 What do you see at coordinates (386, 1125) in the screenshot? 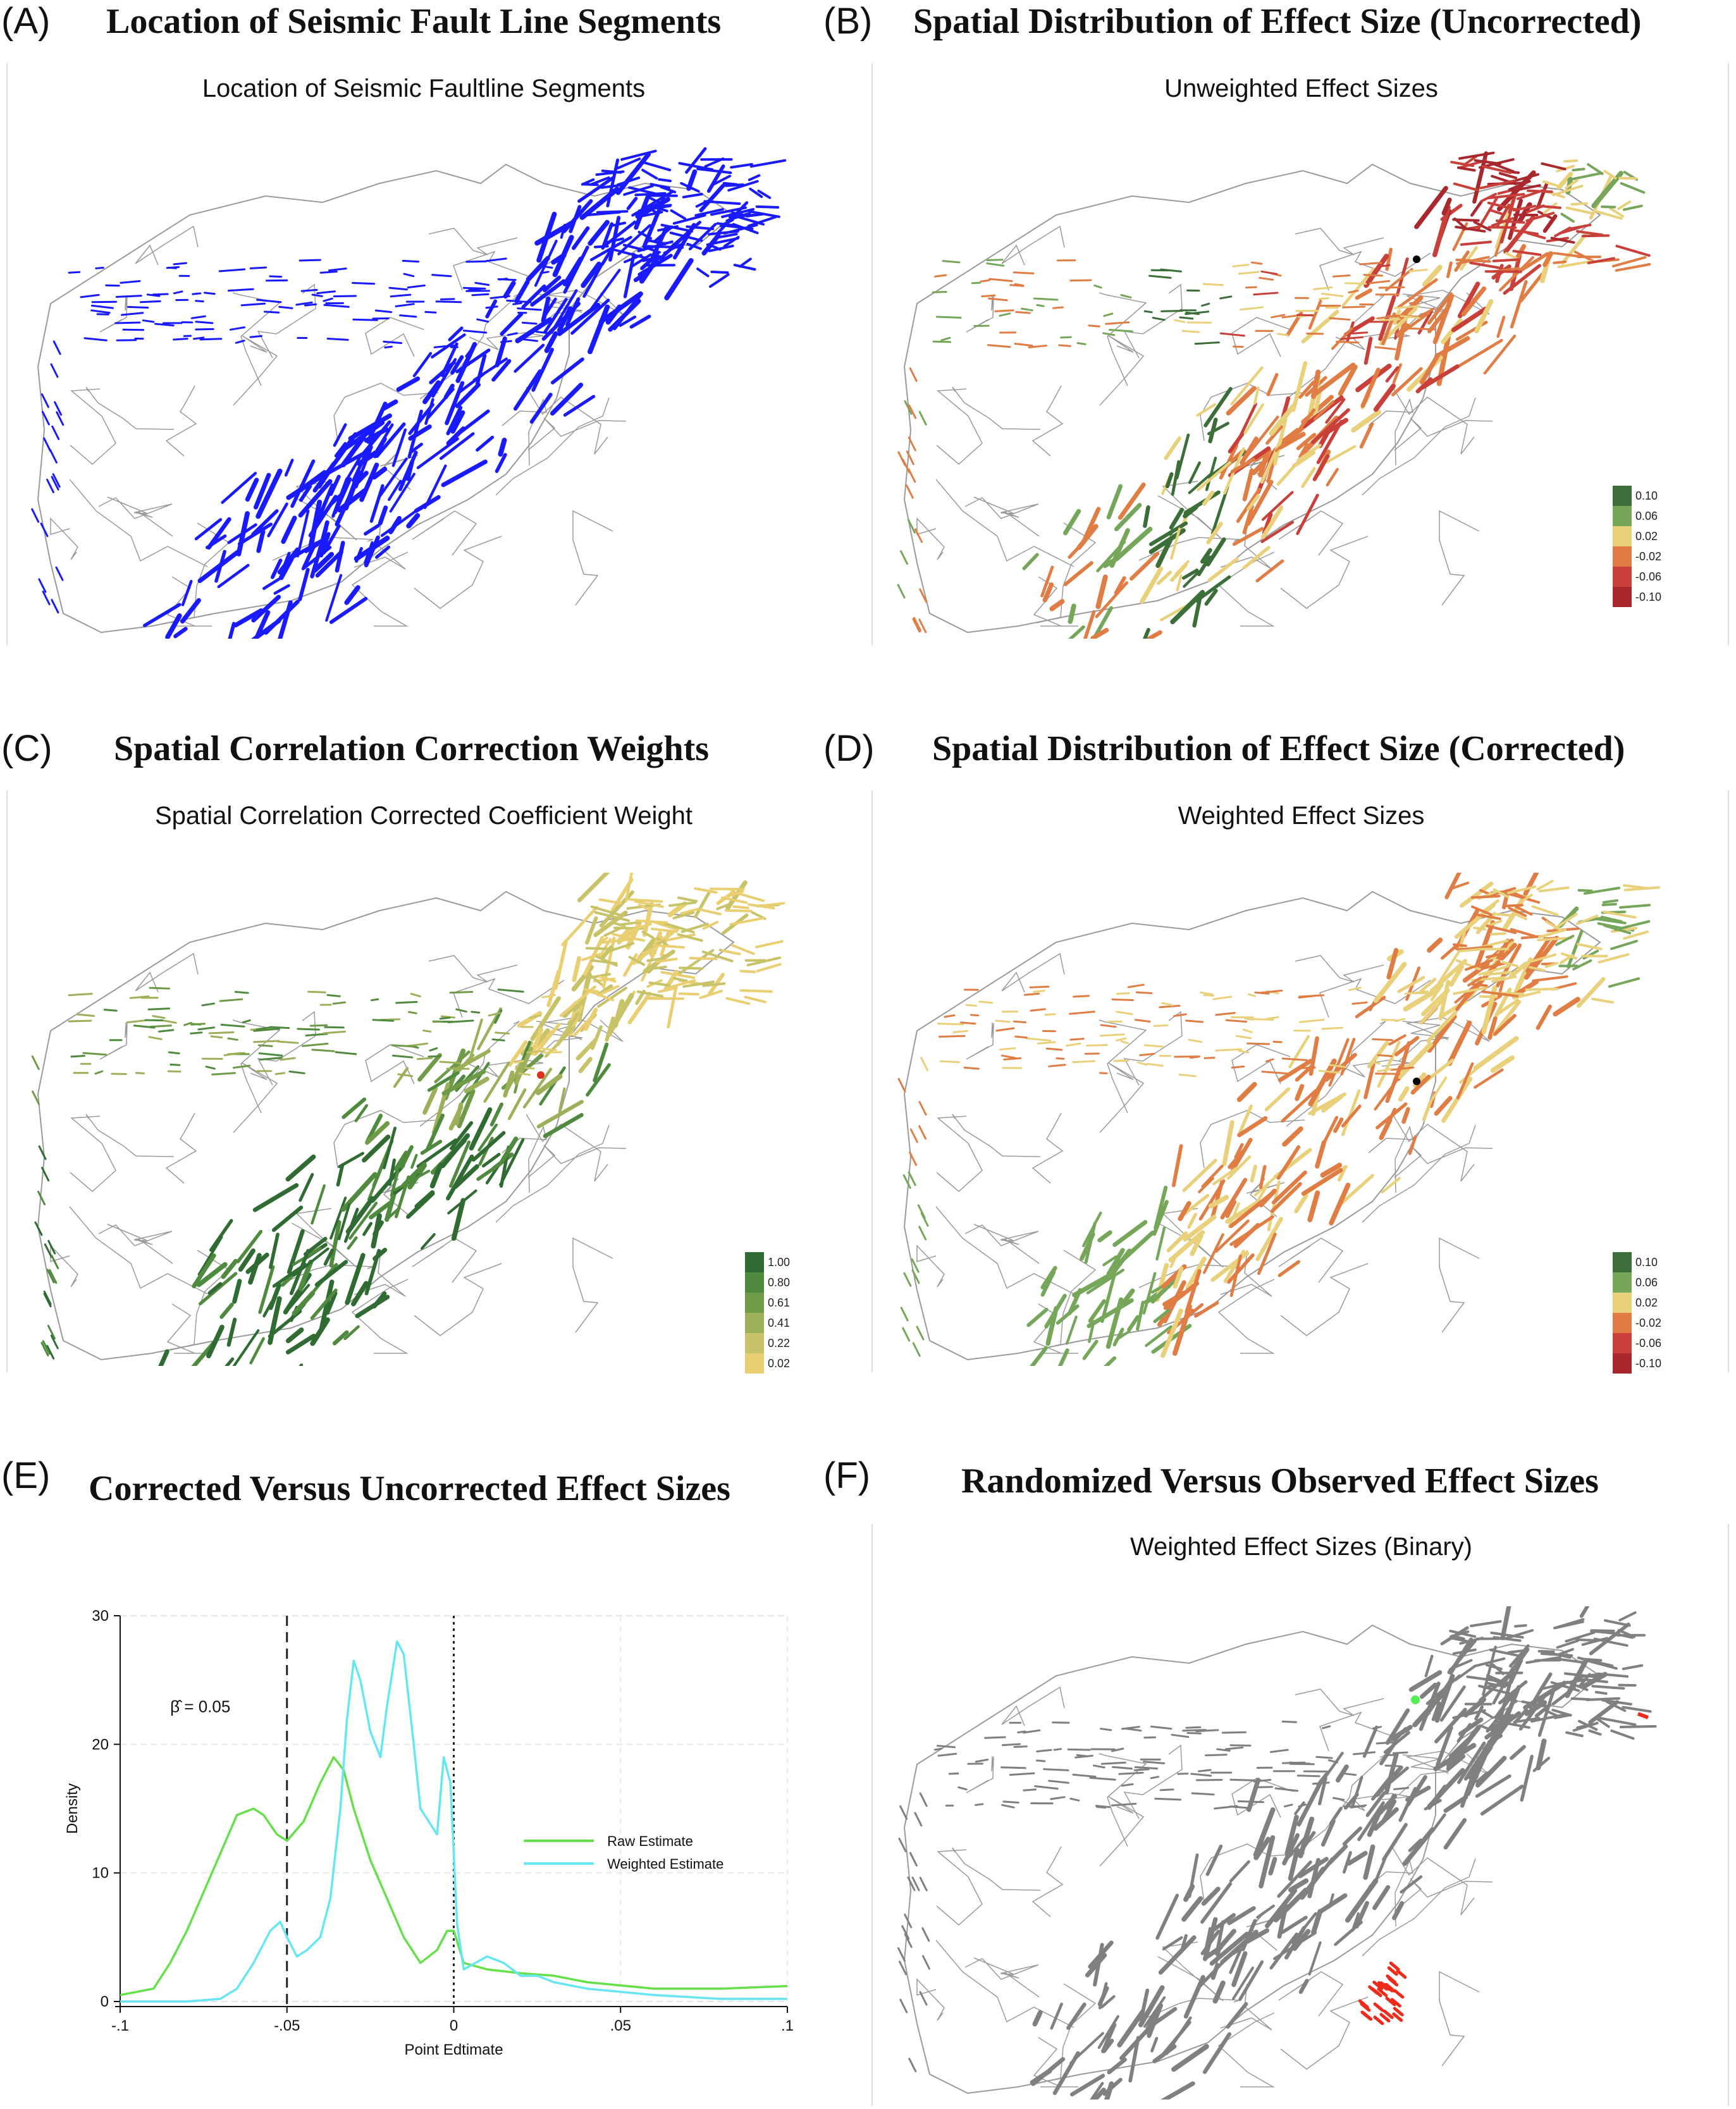
I see `map-c-boundaries` at bounding box center [386, 1125].